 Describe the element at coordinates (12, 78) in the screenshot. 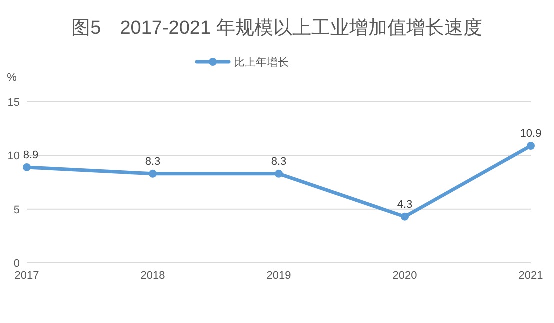

I see `y-axis-title: %` at that location.